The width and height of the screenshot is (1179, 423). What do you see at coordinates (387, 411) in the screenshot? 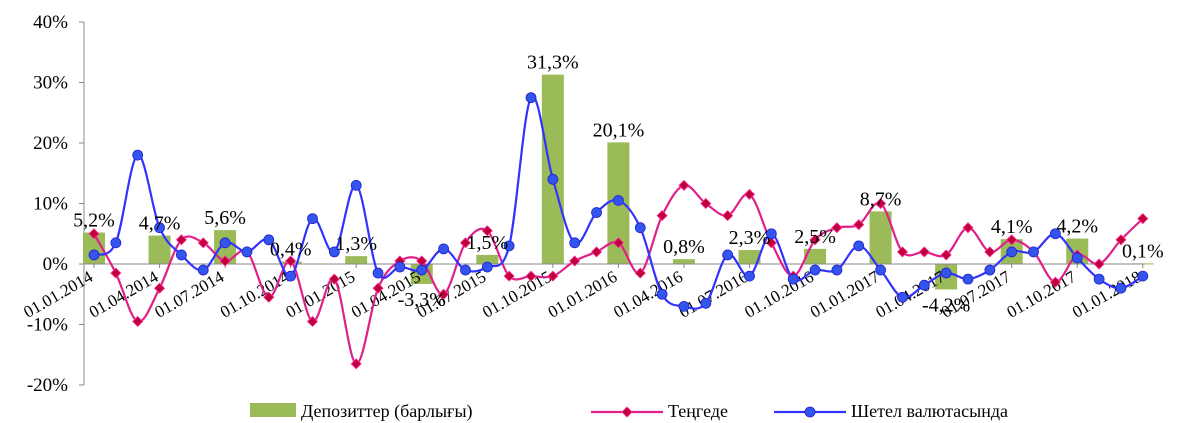
I see `legend-label-deposits: Депозиттер (барлығы)` at bounding box center [387, 411].